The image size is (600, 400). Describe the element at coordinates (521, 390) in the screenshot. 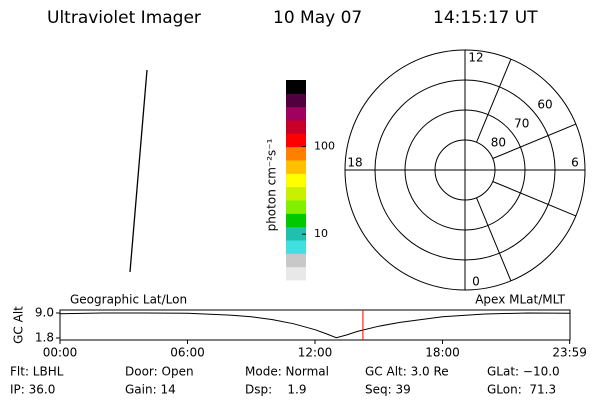

I see `status-field: GLon: 71.3` at that location.